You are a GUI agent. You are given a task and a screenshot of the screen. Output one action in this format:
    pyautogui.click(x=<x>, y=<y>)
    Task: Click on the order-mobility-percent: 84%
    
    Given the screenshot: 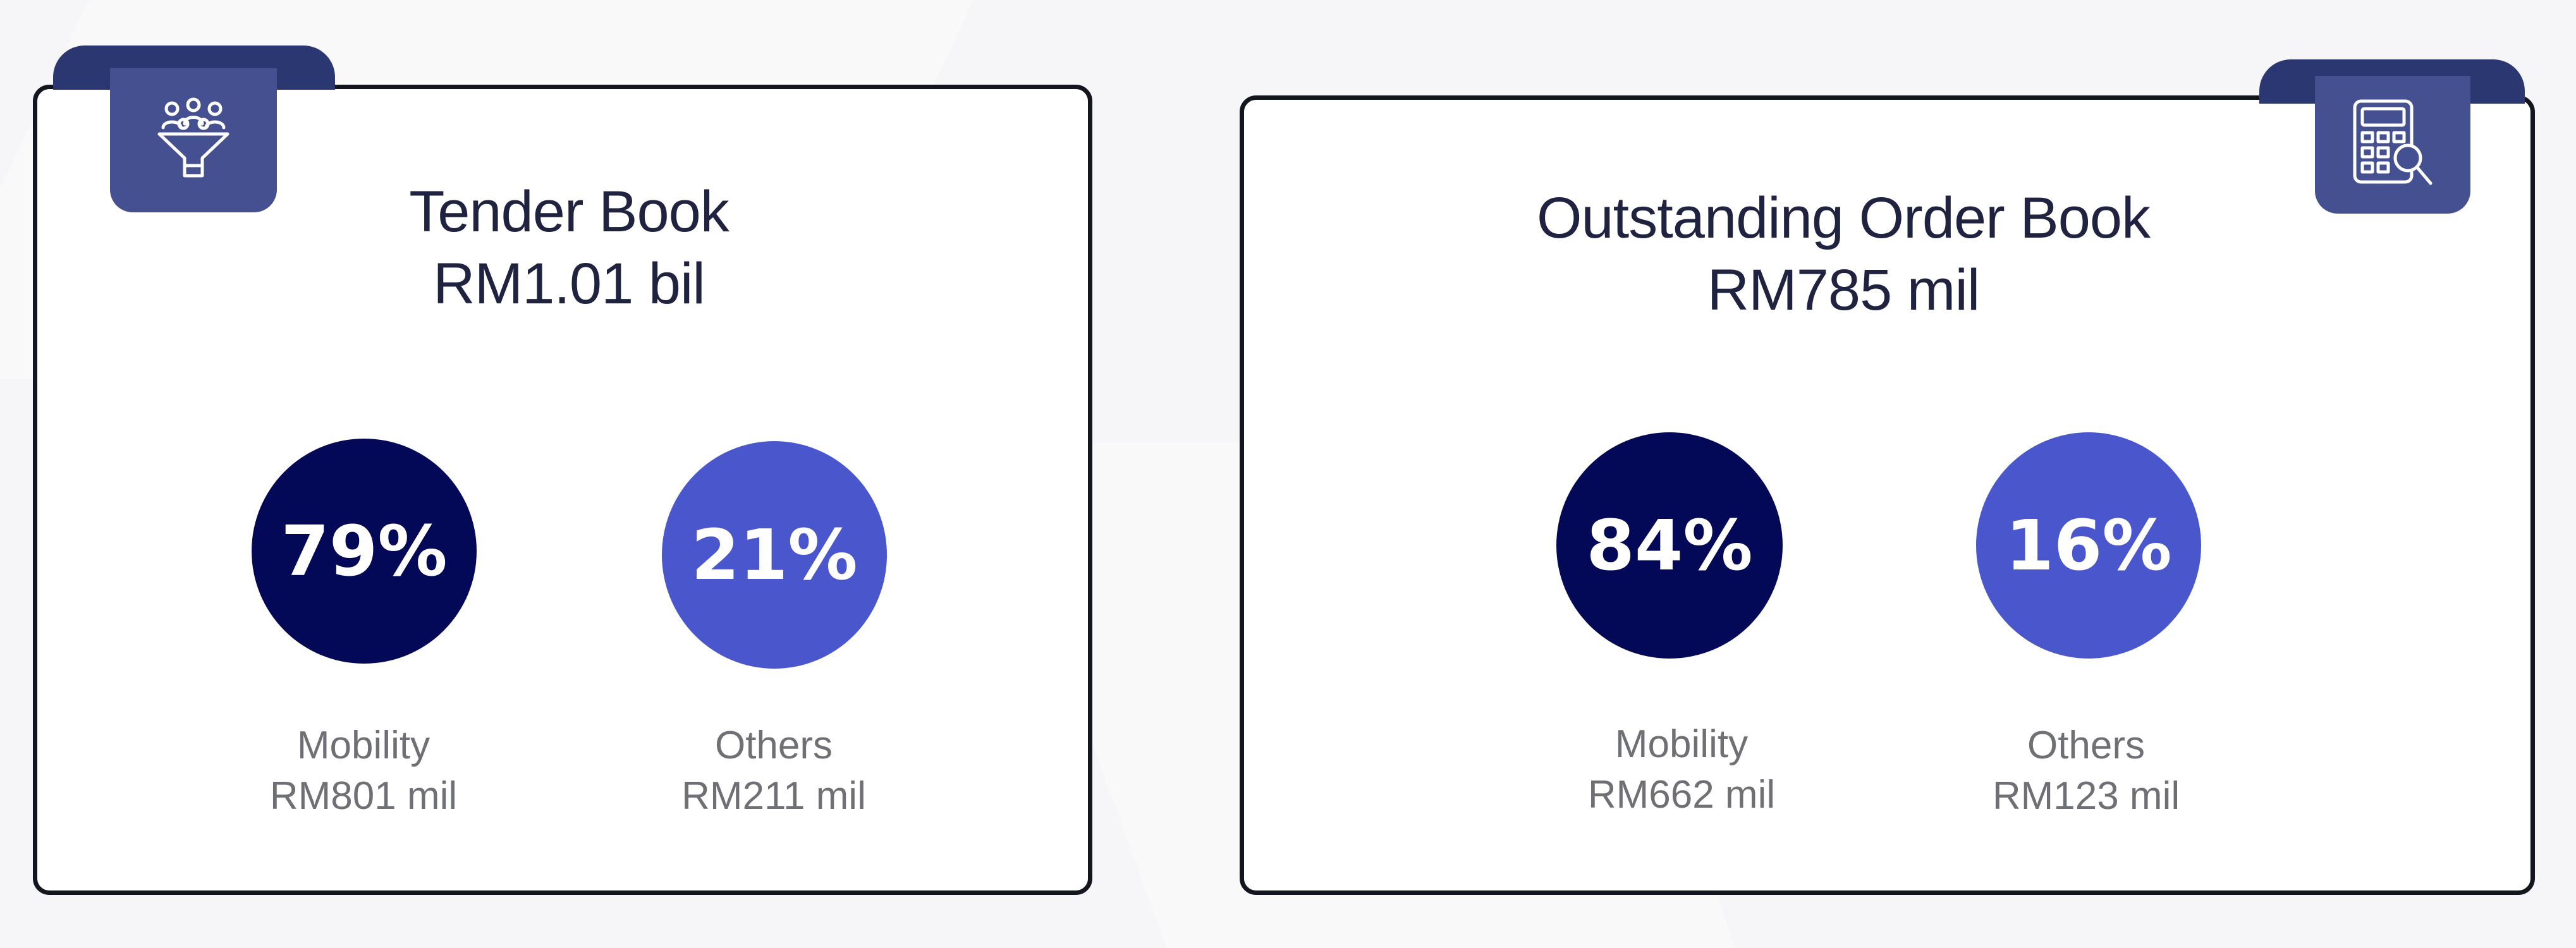 What is the action you would take?
    pyautogui.click(x=1669, y=545)
    